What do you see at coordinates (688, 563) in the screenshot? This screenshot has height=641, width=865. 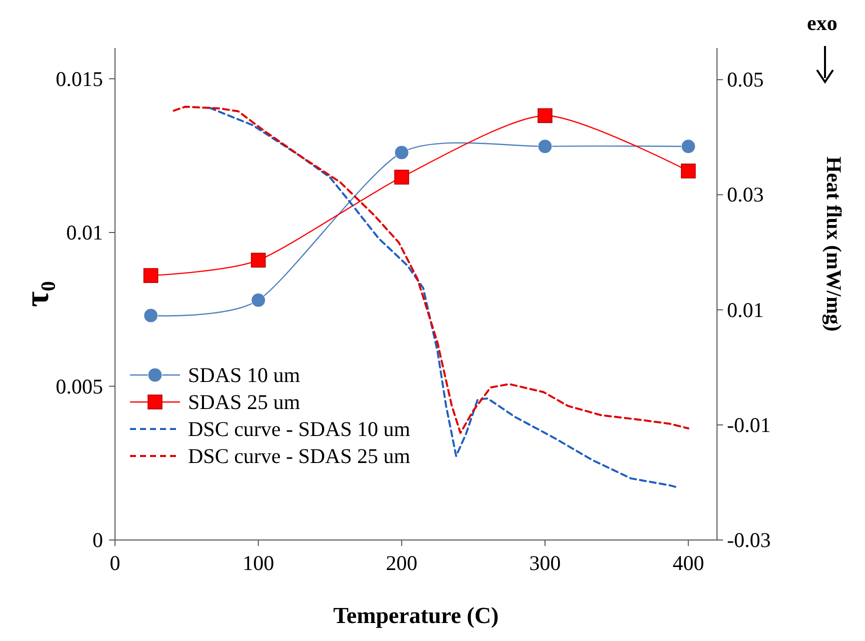 I see `x-tick-label: 400` at bounding box center [688, 563].